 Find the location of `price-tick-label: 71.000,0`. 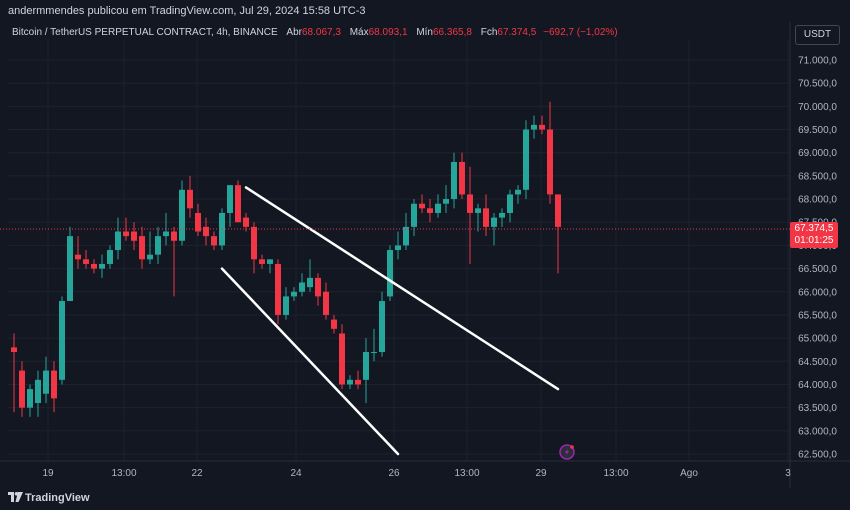

price-tick-label: 71.000,0 is located at coordinates (817, 61).